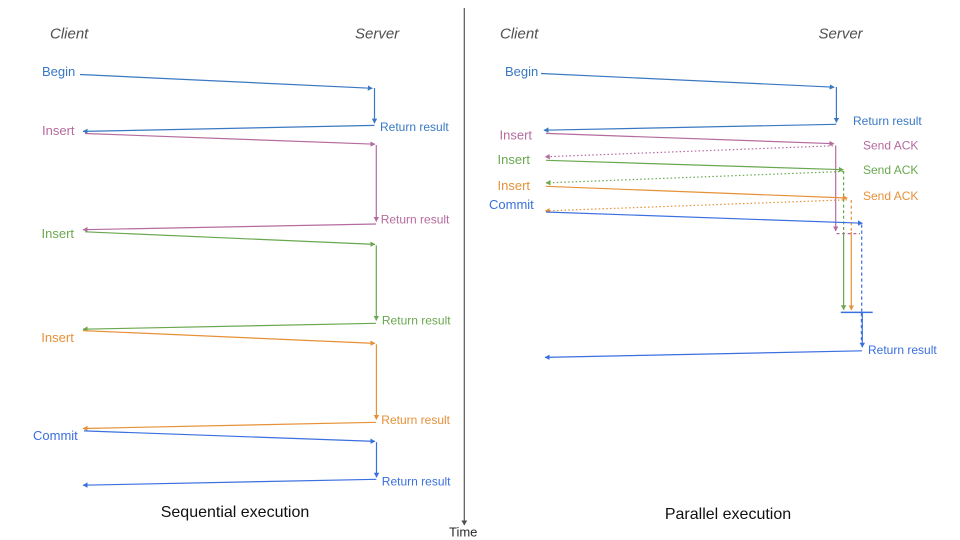  What do you see at coordinates (728, 514) in the screenshot?
I see `svg-text: Parallel execution` at bounding box center [728, 514].